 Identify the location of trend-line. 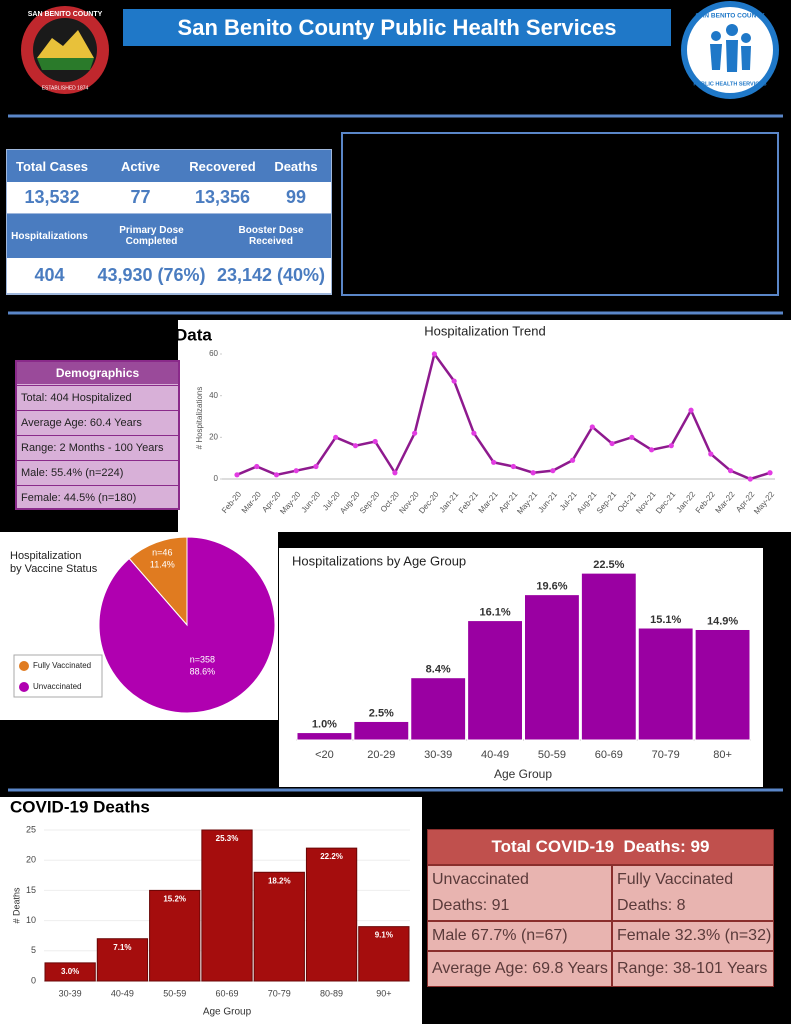
(503, 416).